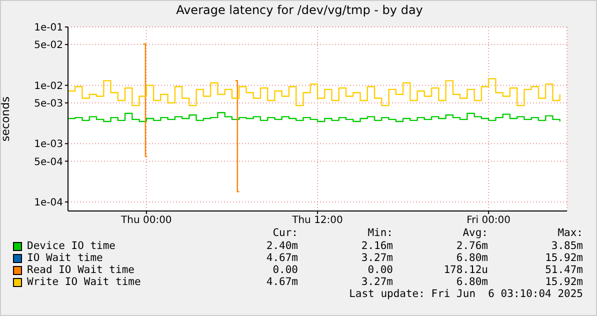 Image resolution: width=597 pixels, height=316 pixels. I want to click on text: 51.47m, so click(563, 270).